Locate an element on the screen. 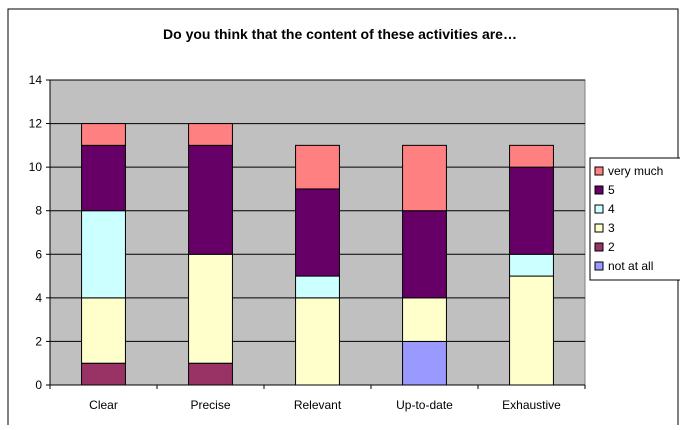 This screenshot has width=680, height=430. x-tick-label: Exhaustive is located at coordinates (531, 405).